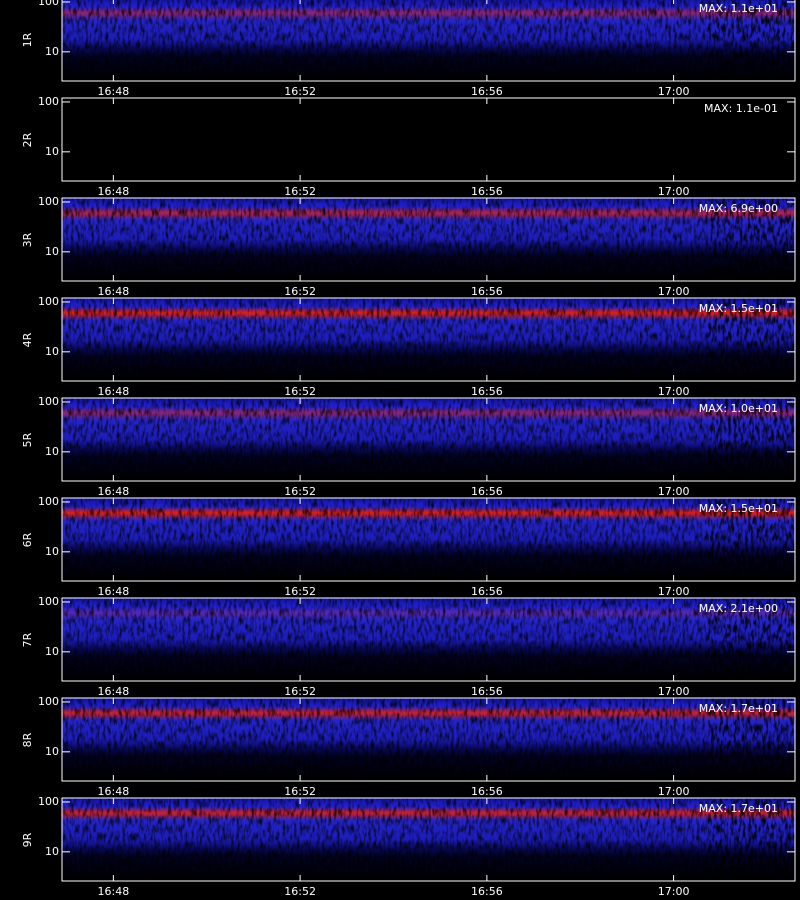 The height and width of the screenshot is (900, 800). I want to click on y-axis-label: 1R, so click(27, 39).